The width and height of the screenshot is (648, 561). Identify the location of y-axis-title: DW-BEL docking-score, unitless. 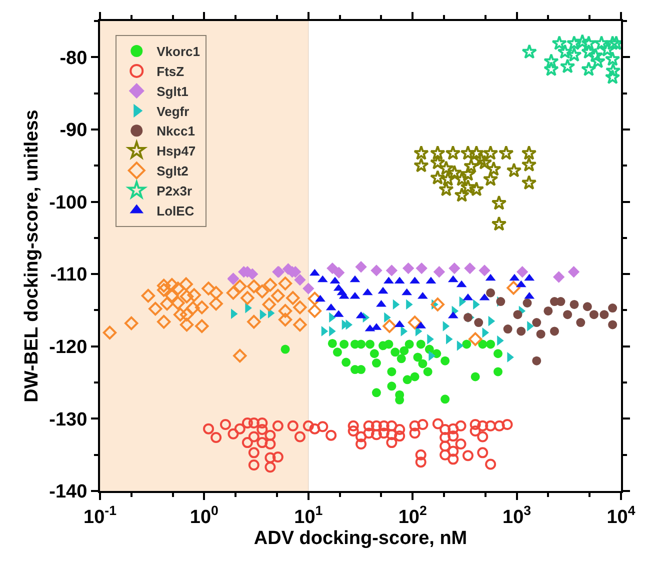
(32, 256).